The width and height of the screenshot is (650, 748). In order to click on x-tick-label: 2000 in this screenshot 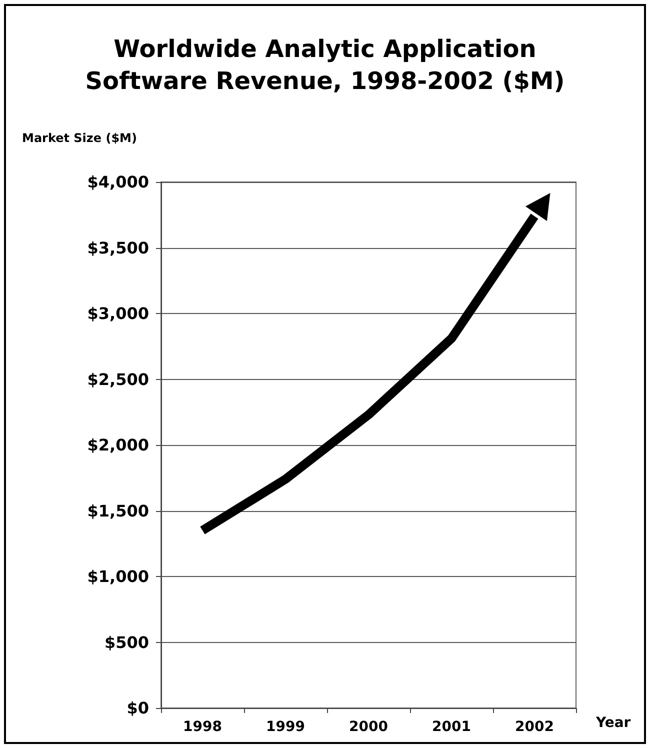, I will do `click(368, 727)`.